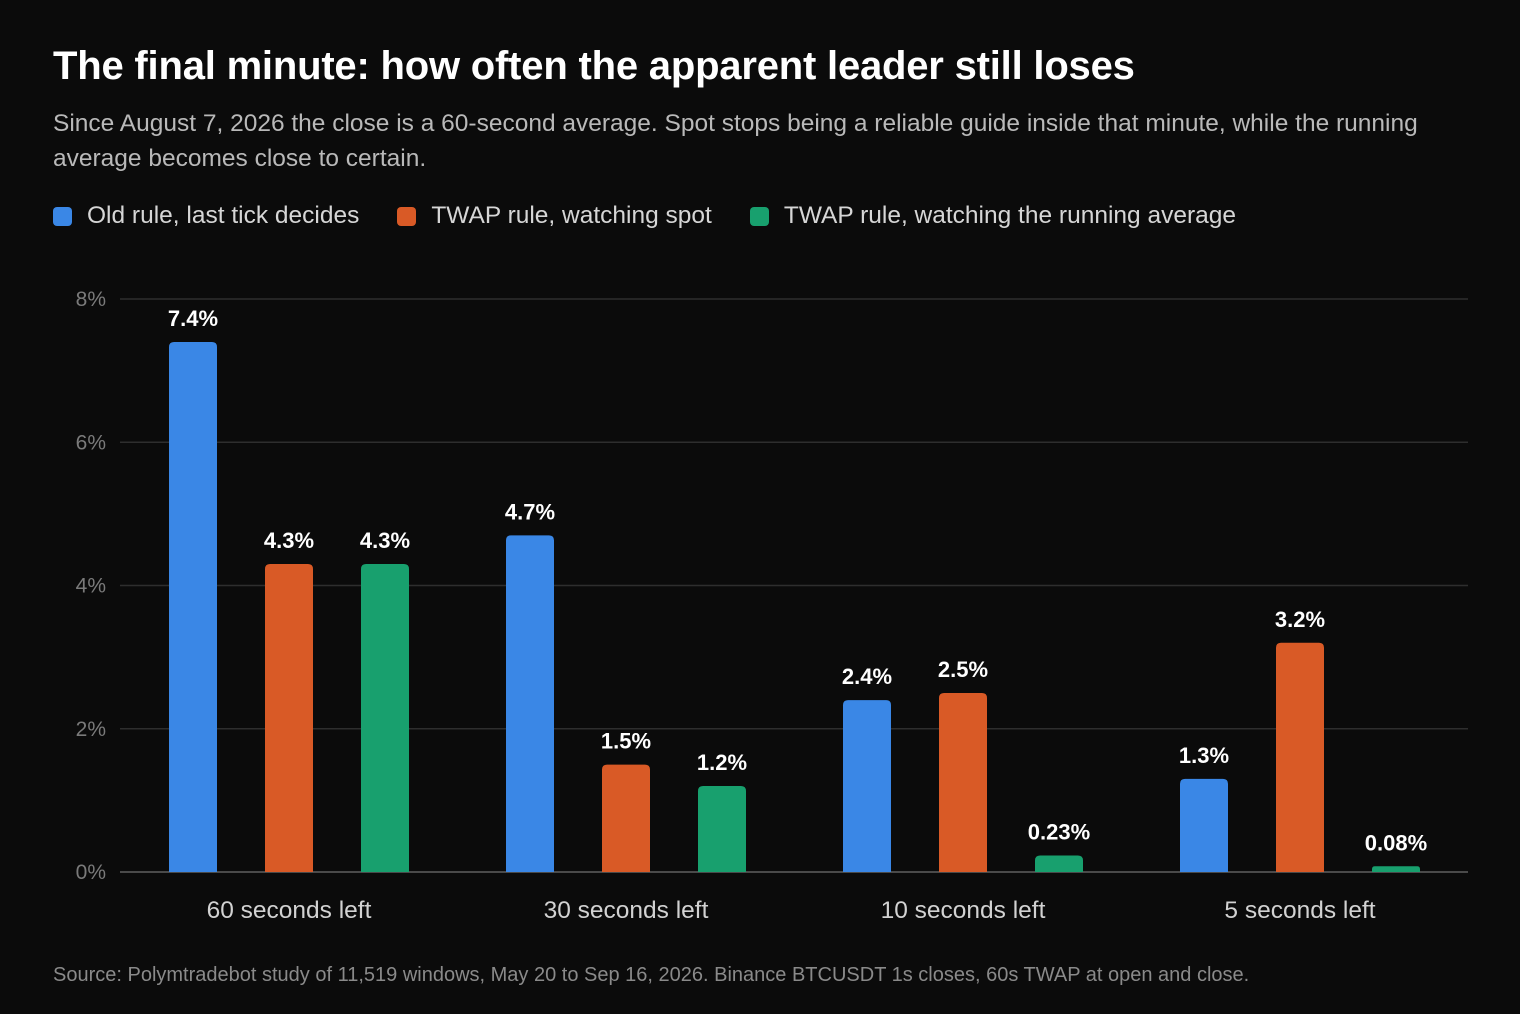 Image resolution: width=1520 pixels, height=1014 pixels. Describe the element at coordinates (571, 215) in the screenshot. I see `legend-label-twap-spot: TWAP rule, watching spot` at that location.